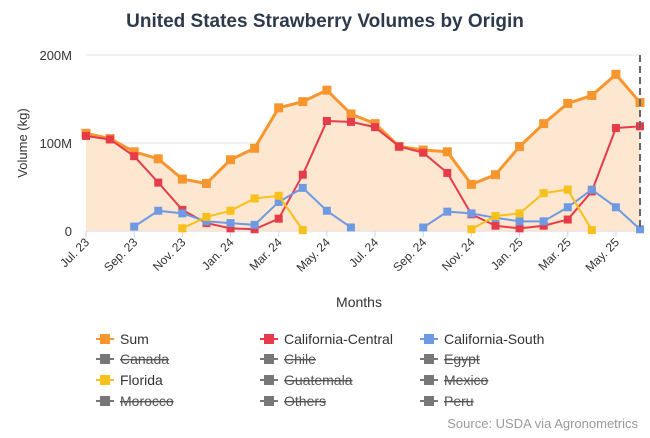 This screenshot has height=438, width=650. I want to click on series-florida, so click(387, 210).